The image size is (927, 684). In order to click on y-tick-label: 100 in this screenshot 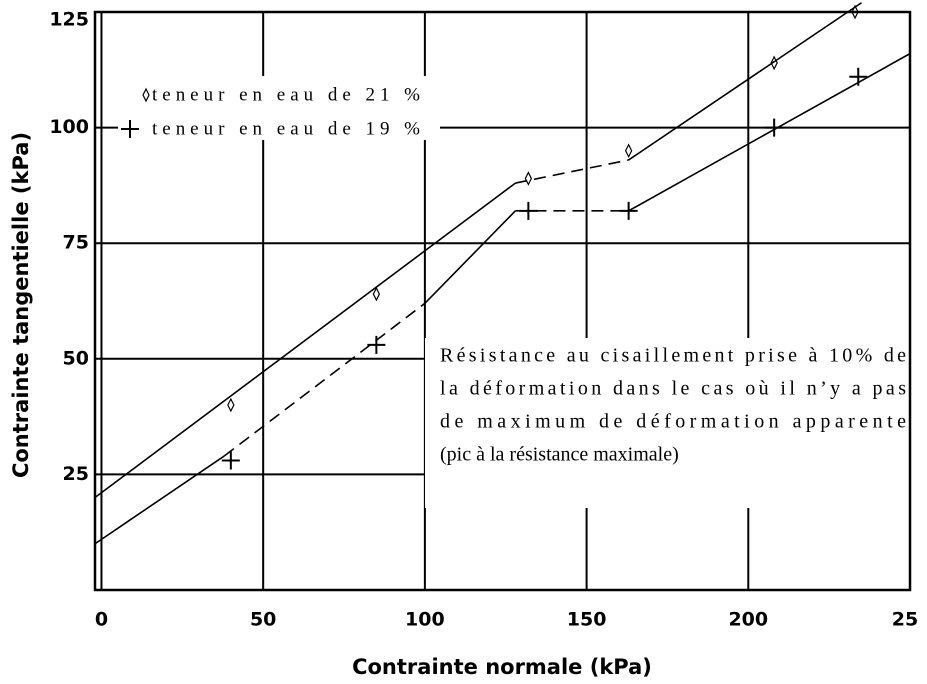, I will do `click(69, 127)`.